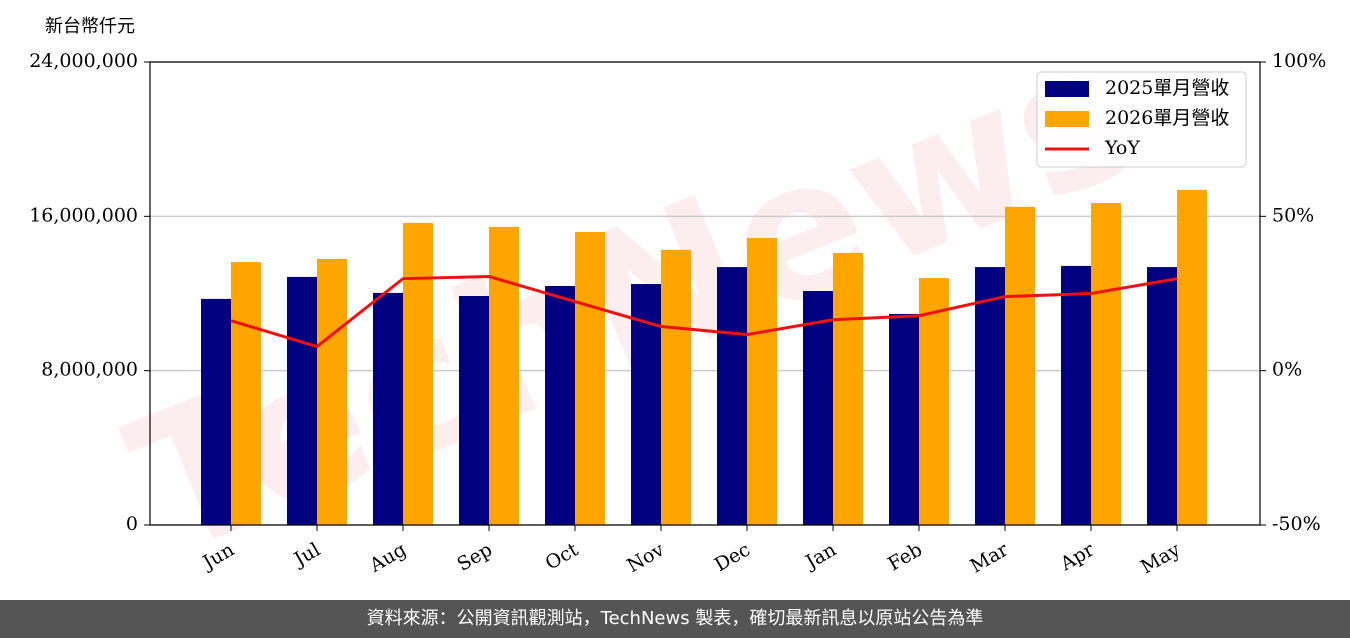  What do you see at coordinates (989, 557) in the screenshot?
I see `x-tick-label: Mar` at bounding box center [989, 557].